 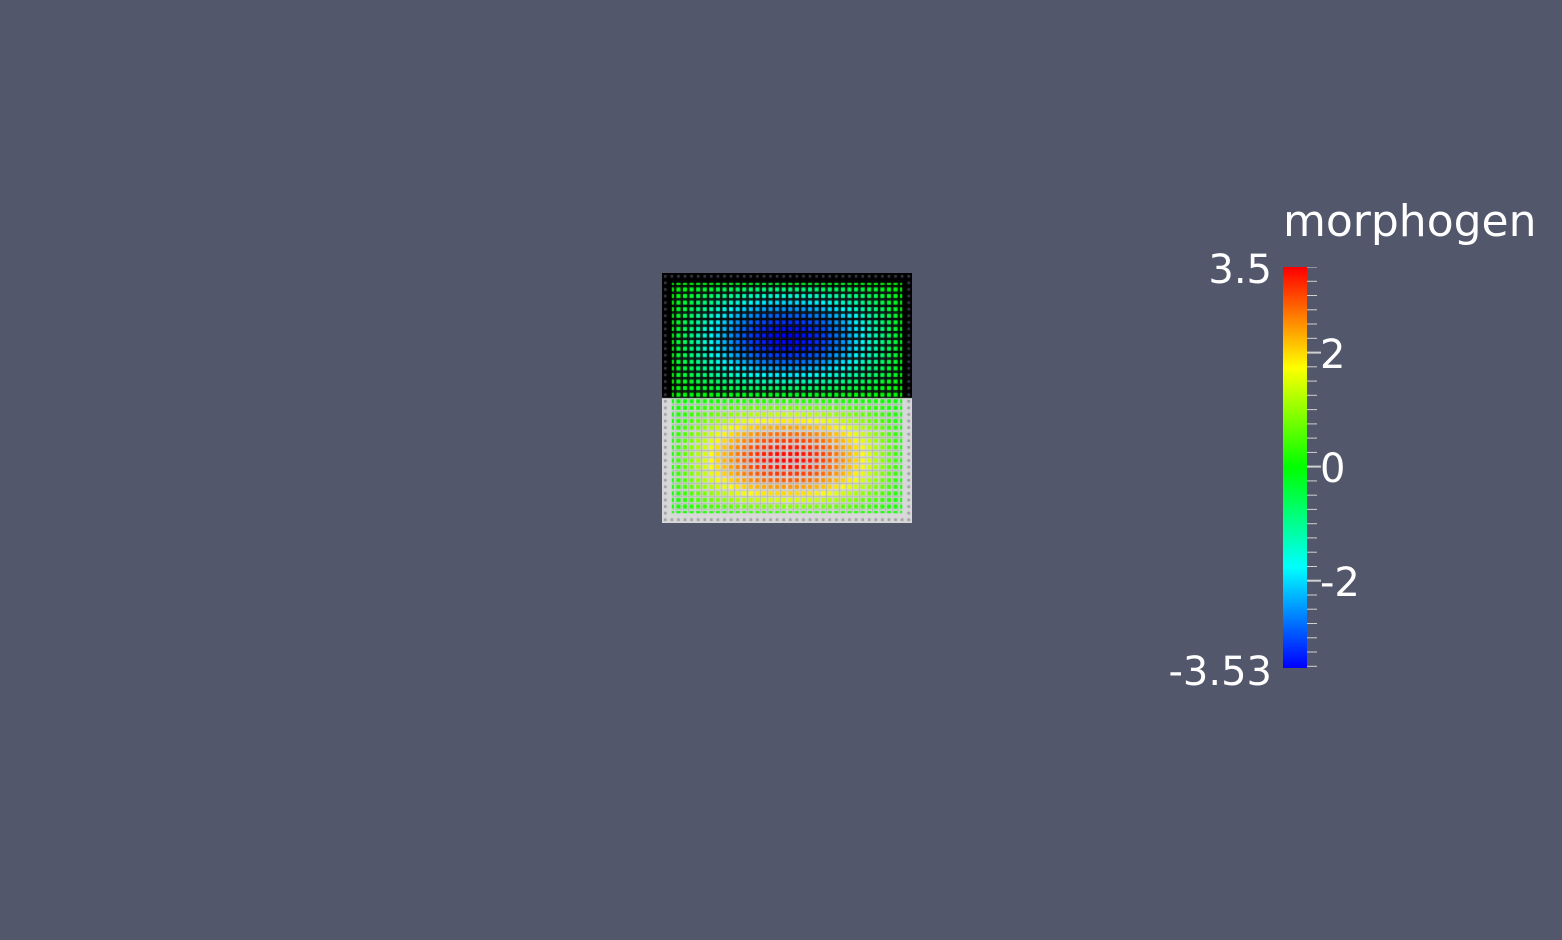 I want to click on colorbar-max-label: 3.5, so click(x=1240, y=270).